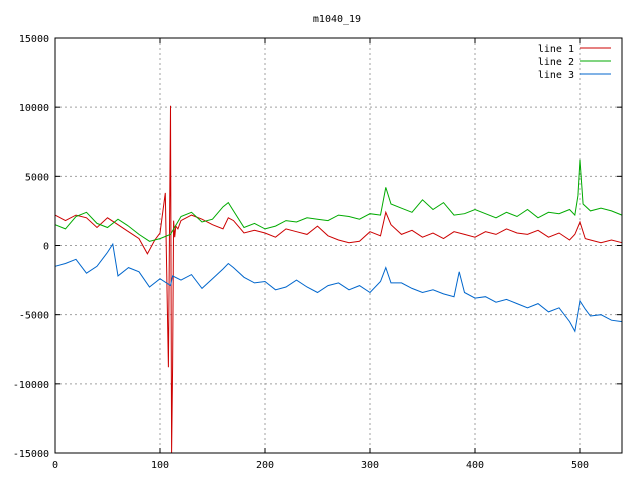 The width and height of the screenshot is (640, 480). Describe the element at coordinates (34, 316) in the screenshot. I see `y-tick-label: -5000` at that location.